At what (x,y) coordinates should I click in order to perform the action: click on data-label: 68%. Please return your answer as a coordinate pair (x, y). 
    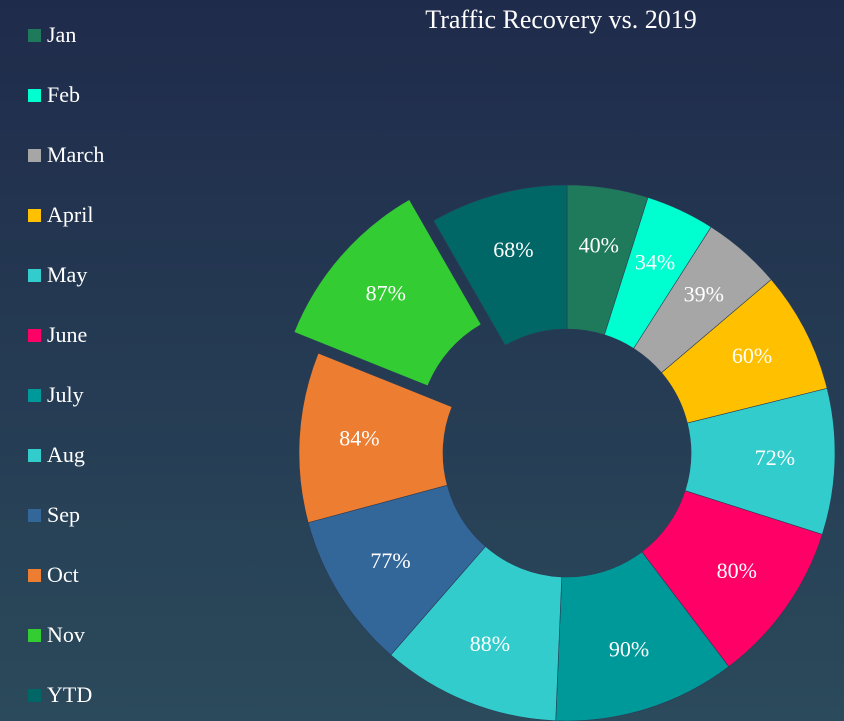
    Looking at the image, I should click on (513, 249).